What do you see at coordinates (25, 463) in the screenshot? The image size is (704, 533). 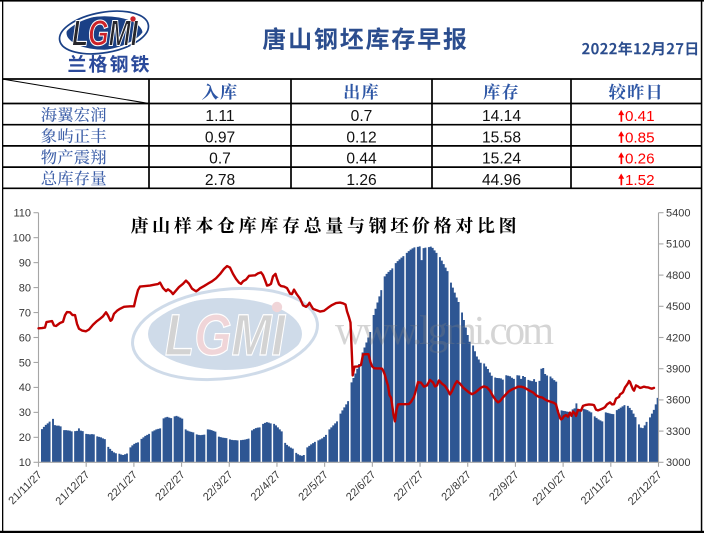 I see `svg-text: 10` at bounding box center [25, 463].